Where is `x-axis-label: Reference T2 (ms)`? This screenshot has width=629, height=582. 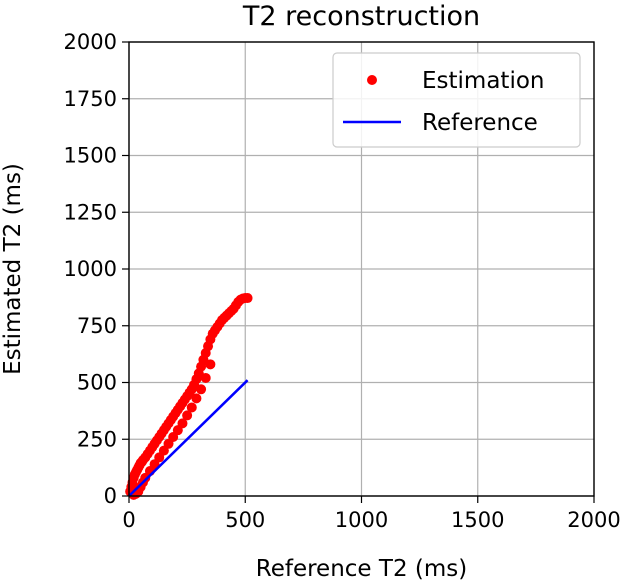
x-axis-label: Reference T2 (ms) is located at coordinates (361, 569).